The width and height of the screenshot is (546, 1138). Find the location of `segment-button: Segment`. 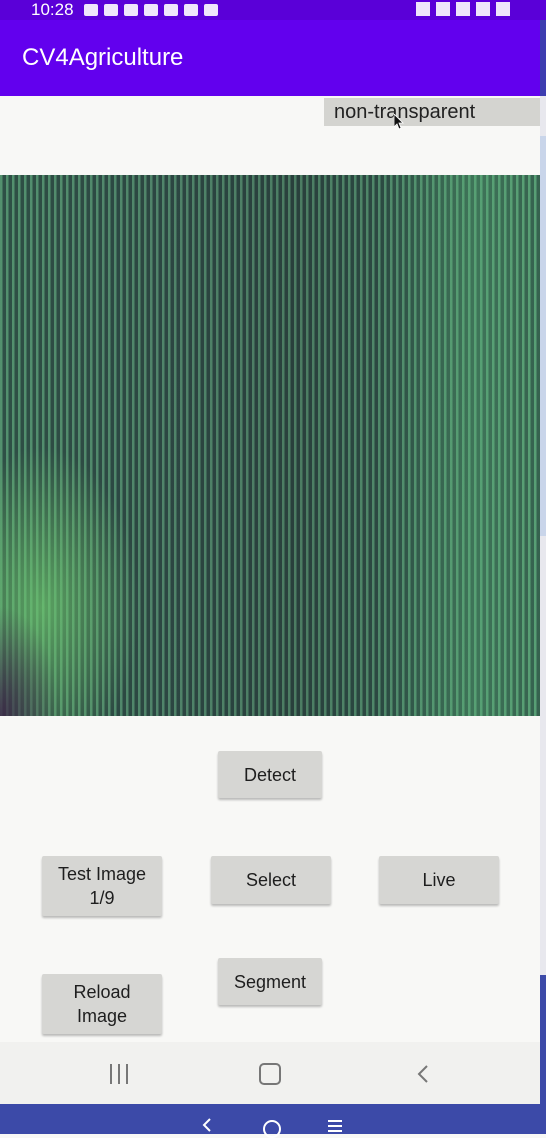

segment-button: Segment is located at coordinates (270, 981).